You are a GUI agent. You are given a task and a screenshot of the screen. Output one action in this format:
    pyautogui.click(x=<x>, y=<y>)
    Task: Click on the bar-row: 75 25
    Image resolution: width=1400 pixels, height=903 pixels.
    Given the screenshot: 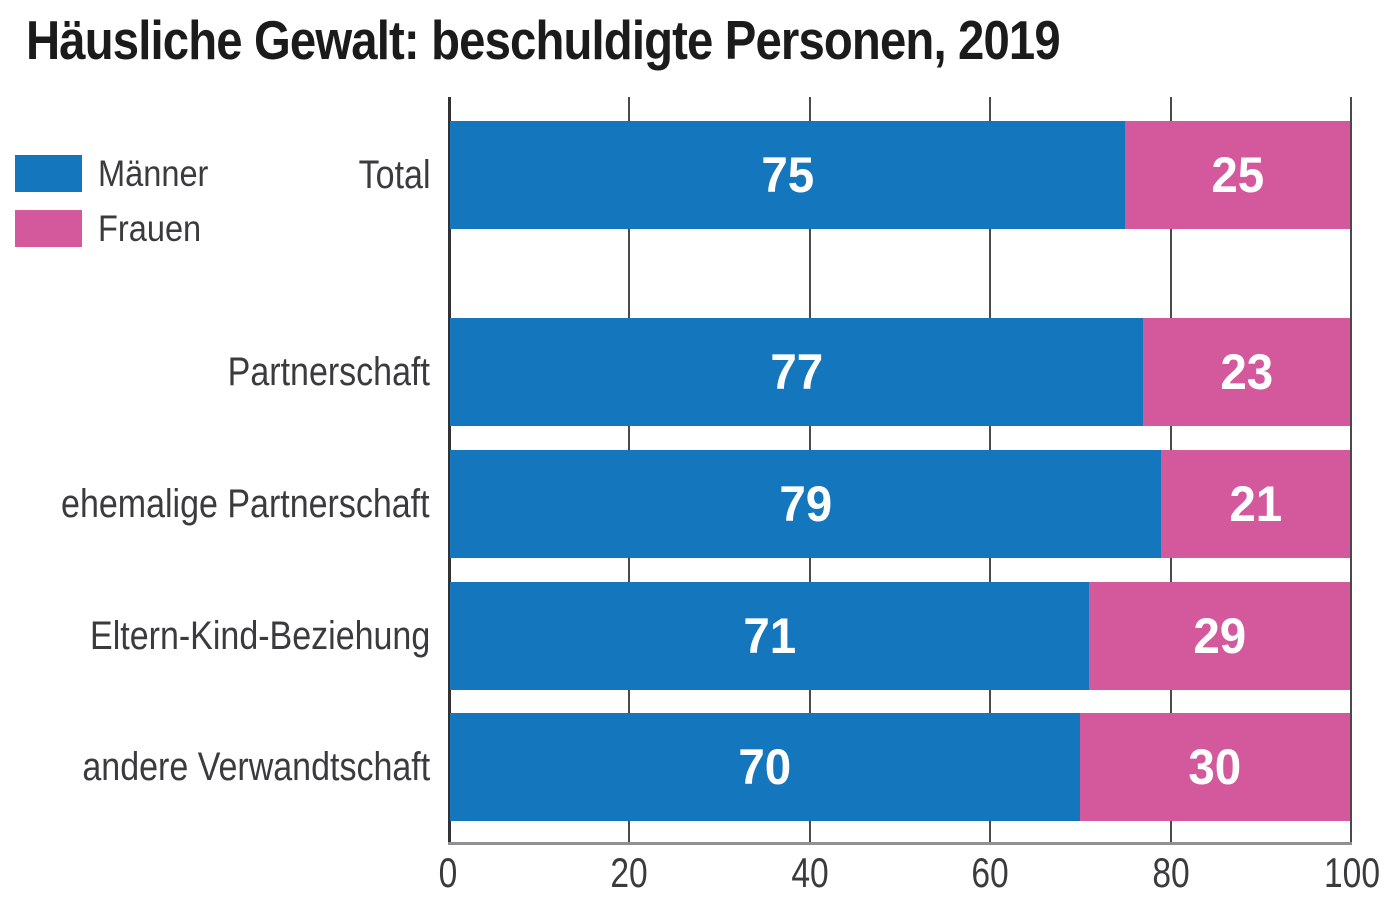 What is the action you would take?
    pyautogui.click(x=900, y=175)
    